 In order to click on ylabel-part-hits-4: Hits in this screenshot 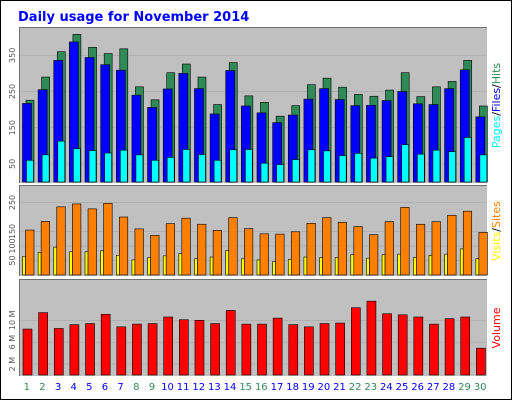, I will do `click(496, 74)`.